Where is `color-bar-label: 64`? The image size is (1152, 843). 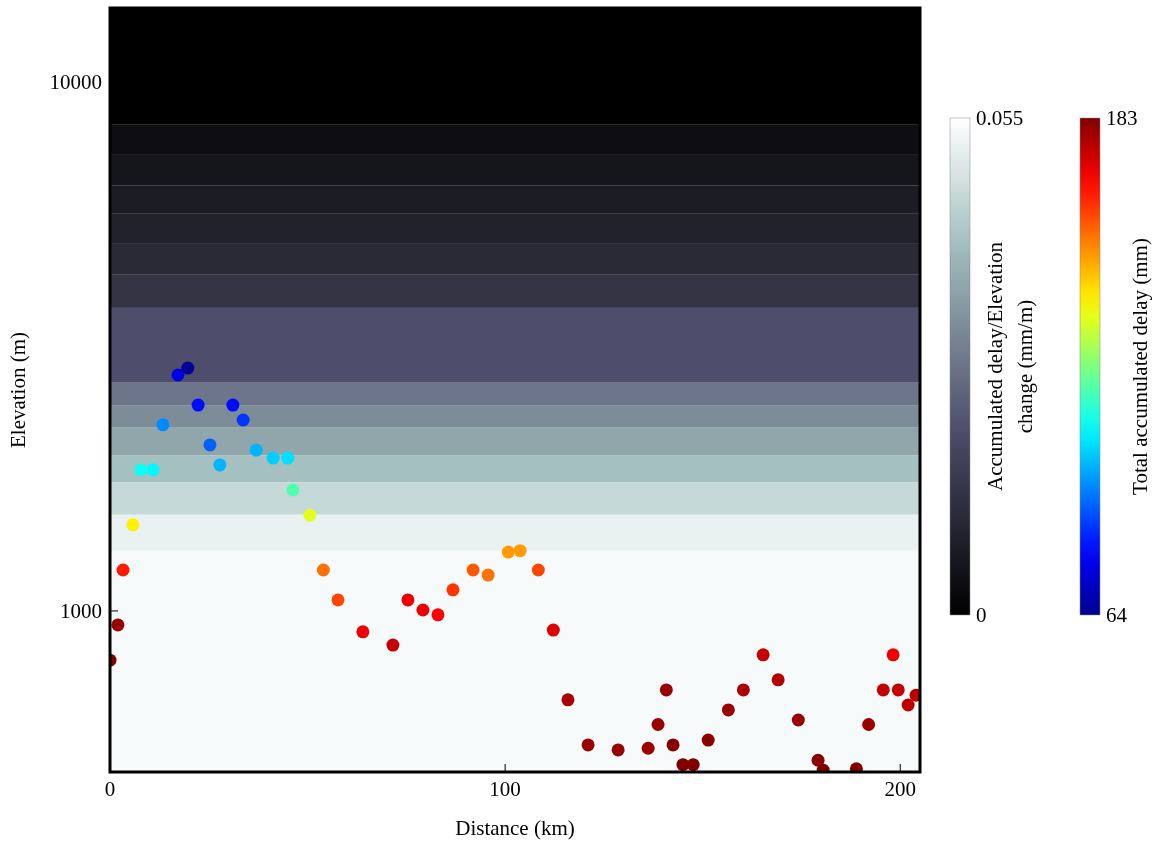 color-bar-label: 64 is located at coordinates (1117, 615).